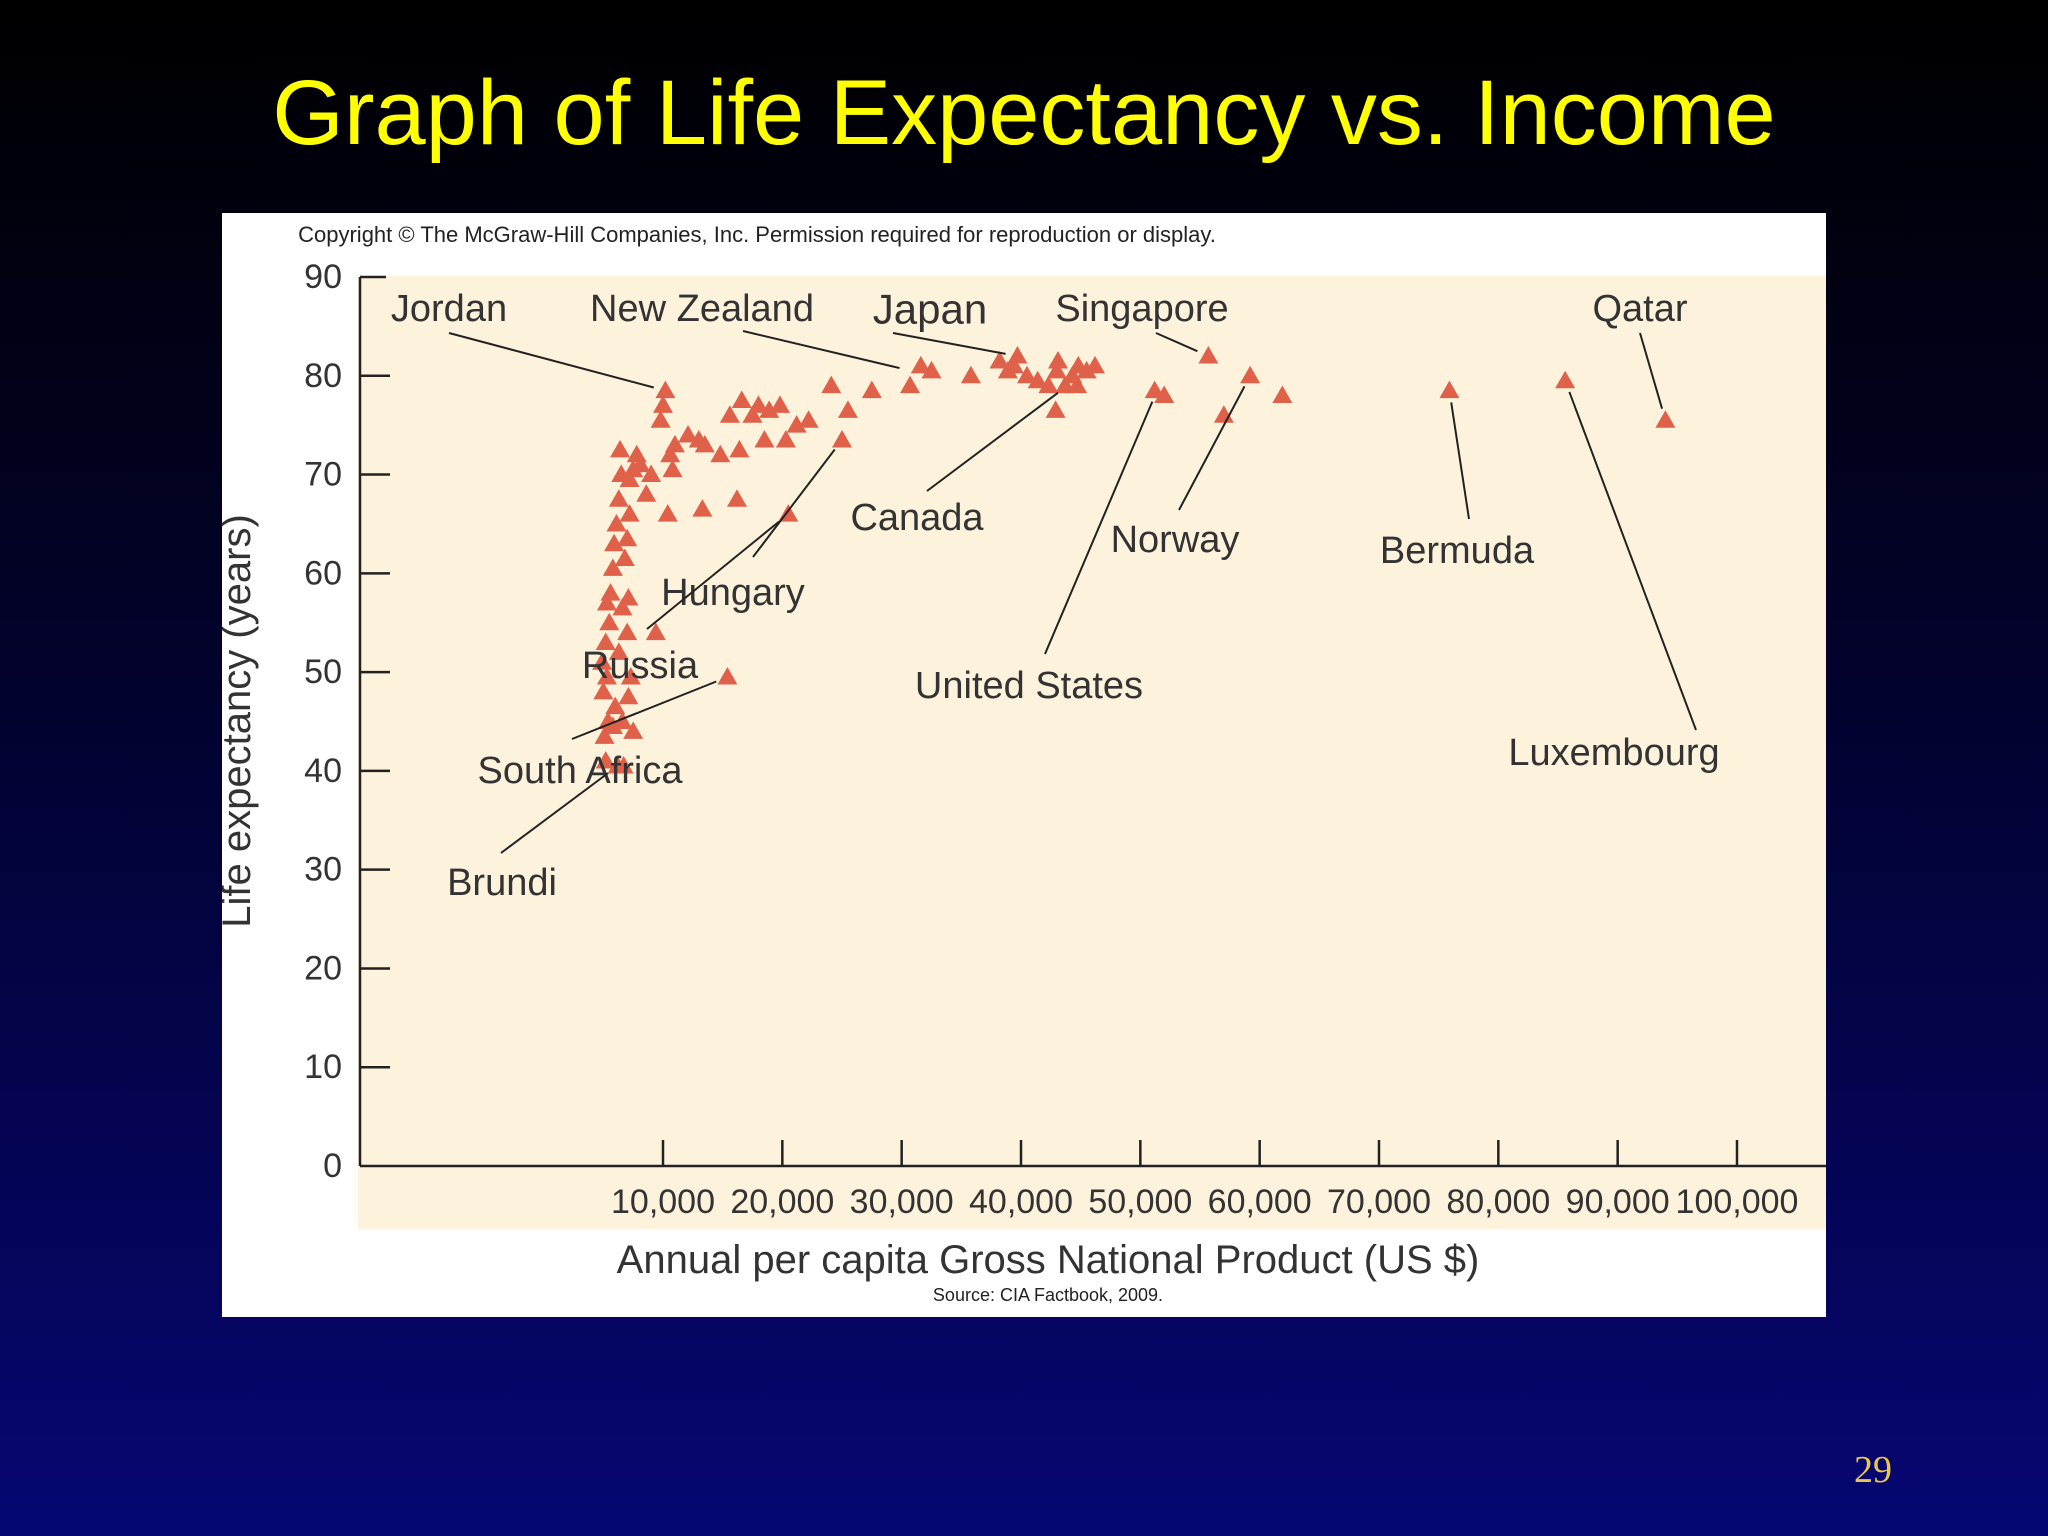 This screenshot has height=1536, width=2048. I want to click on y-tick-label: 30, so click(323, 870).